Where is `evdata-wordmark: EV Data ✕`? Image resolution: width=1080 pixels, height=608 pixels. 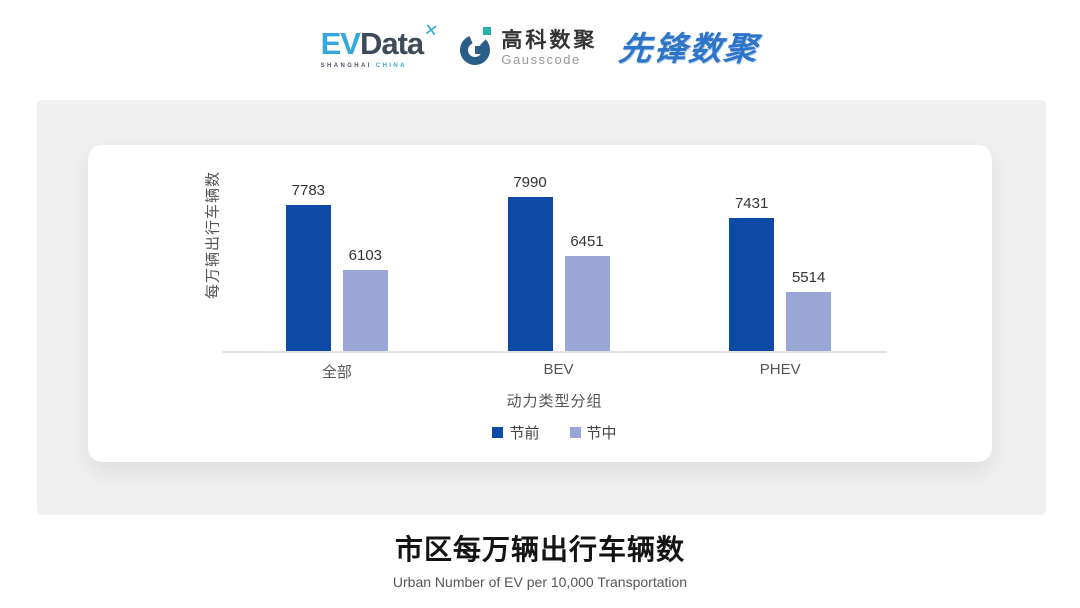 evdata-wordmark: EV Data ✕ is located at coordinates (380, 40).